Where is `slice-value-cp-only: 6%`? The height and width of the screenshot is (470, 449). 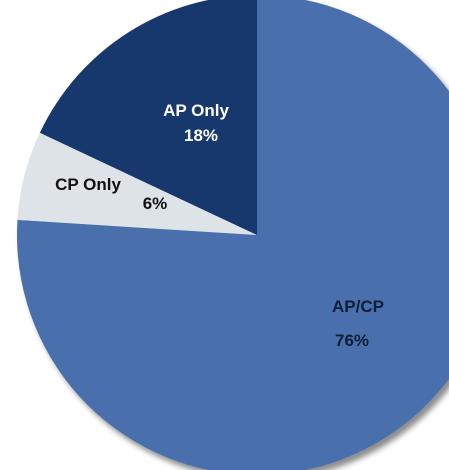 slice-value-cp-only: 6% is located at coordinates (155, 203).